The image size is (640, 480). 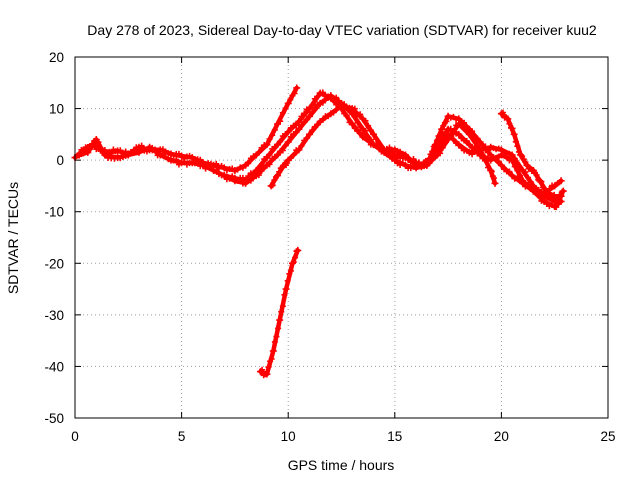 I want to click on x-tick-label: 20, so click(x=501, y=436).